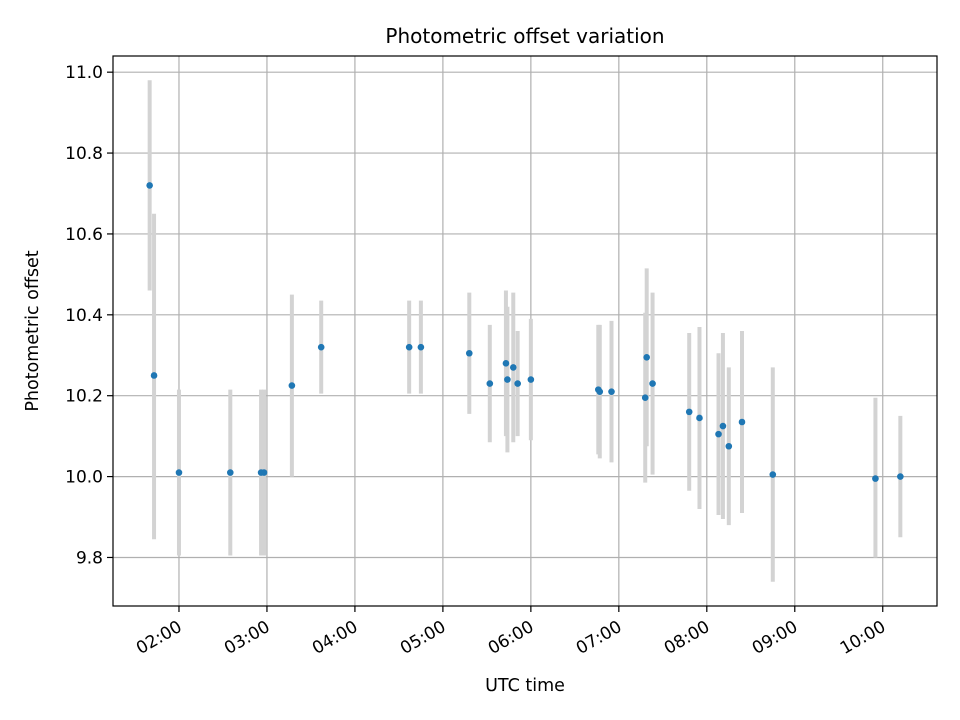 This screenshot has height=720, width=960. What do you see at coordinates (89, 558) in the screenshot?
I see `y-tick-label: 9.8` at bounding box center [89, 558].